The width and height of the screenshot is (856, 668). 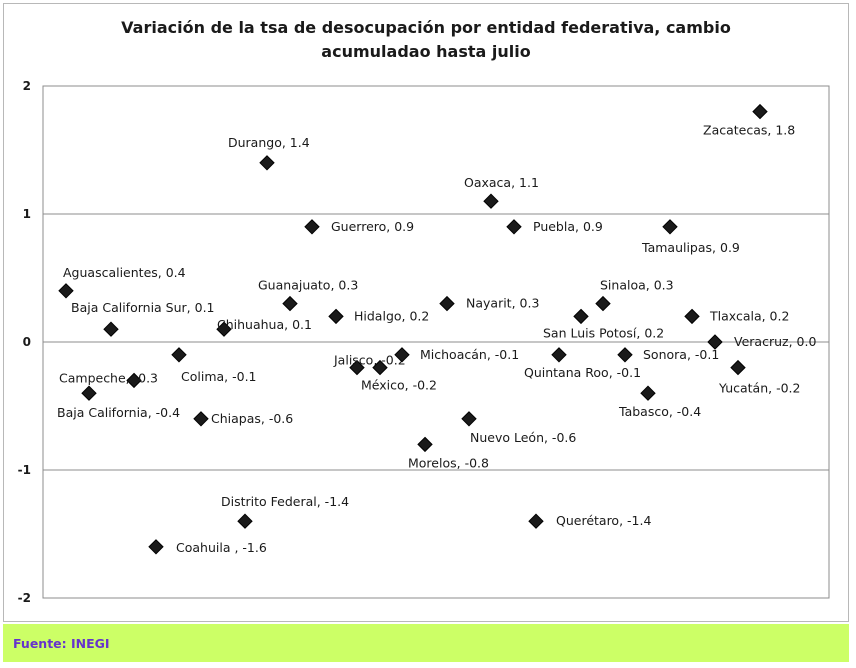 I want to click on data-point-label: Campeche, -0.3, so click(x=108, y=377).